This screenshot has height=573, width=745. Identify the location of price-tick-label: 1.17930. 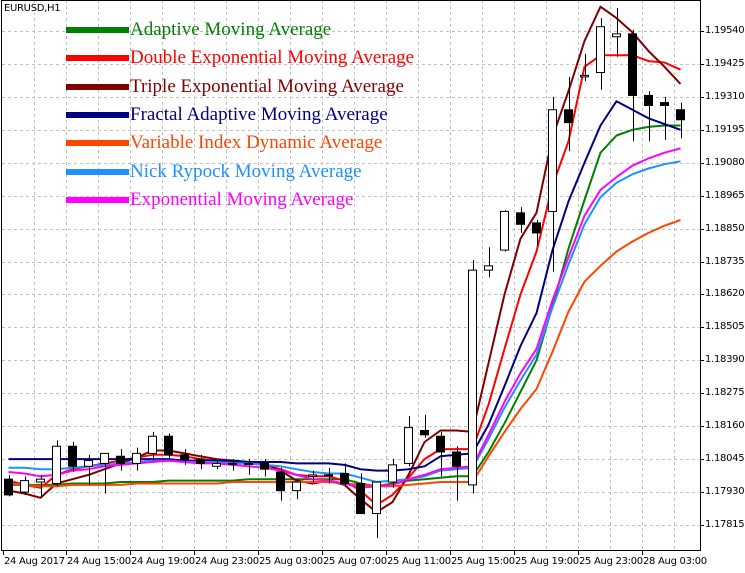
(725, 491).